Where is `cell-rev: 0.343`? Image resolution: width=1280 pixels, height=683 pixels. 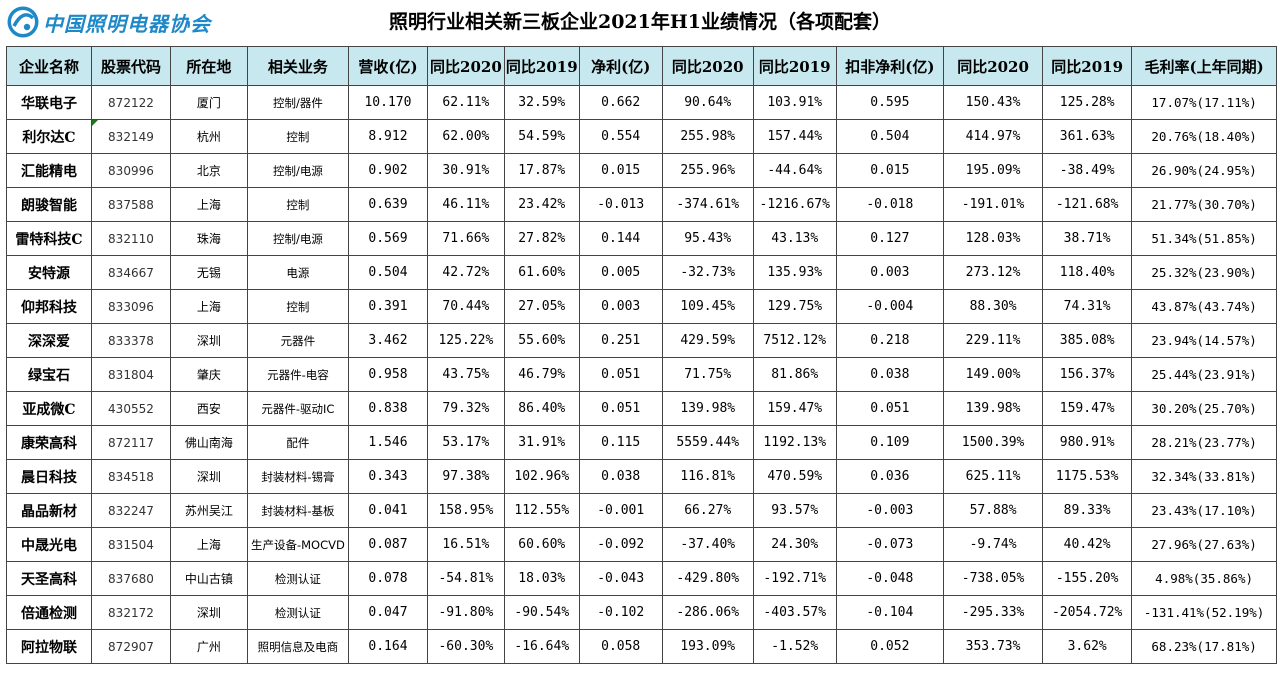
cell-rev: 0.343 is located at coordinates (388, 476).